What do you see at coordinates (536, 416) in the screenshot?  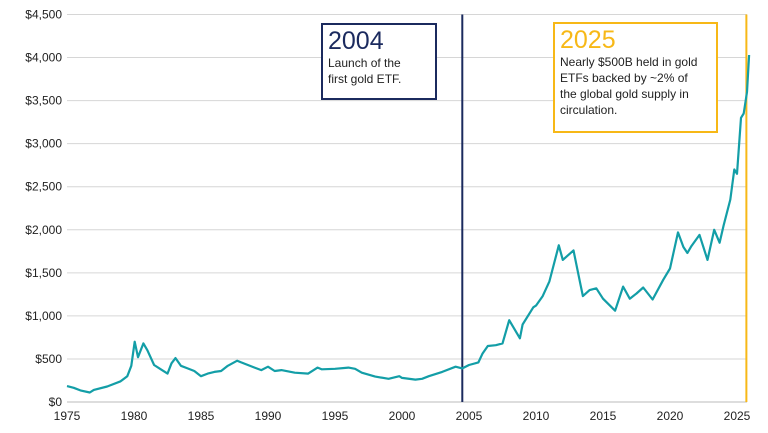 I see `x-tick-label: 2010` at bounding box center [536, 416].